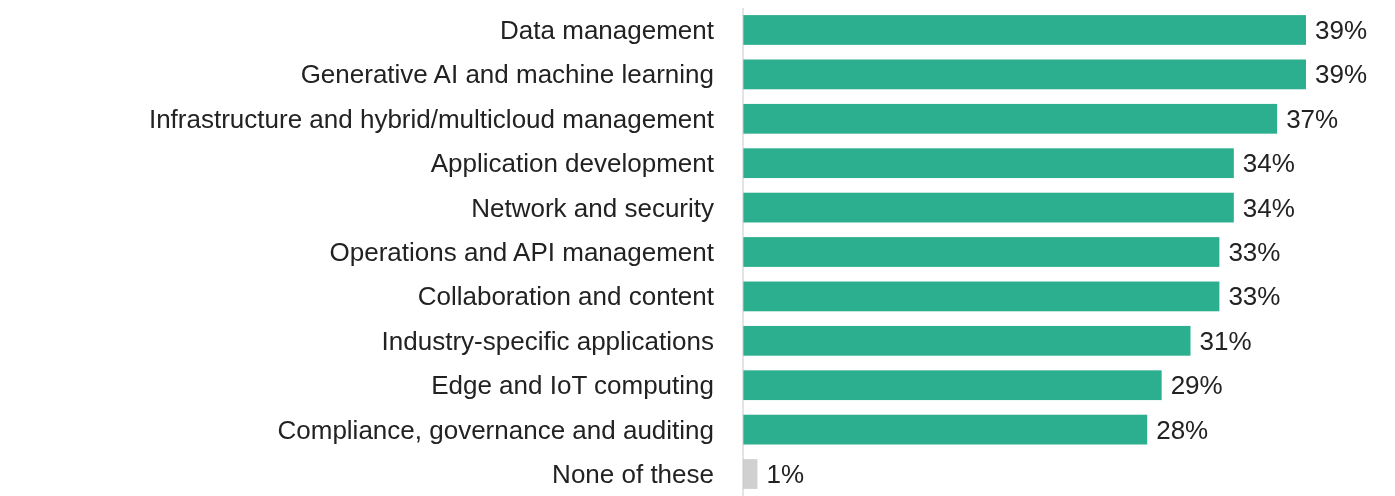 This screenshot has width=1395, height=496. What do you see at coordinates (1225, 340) in the screenshot?
I see `data-label: 31%` at bounding box center [1225, 340].